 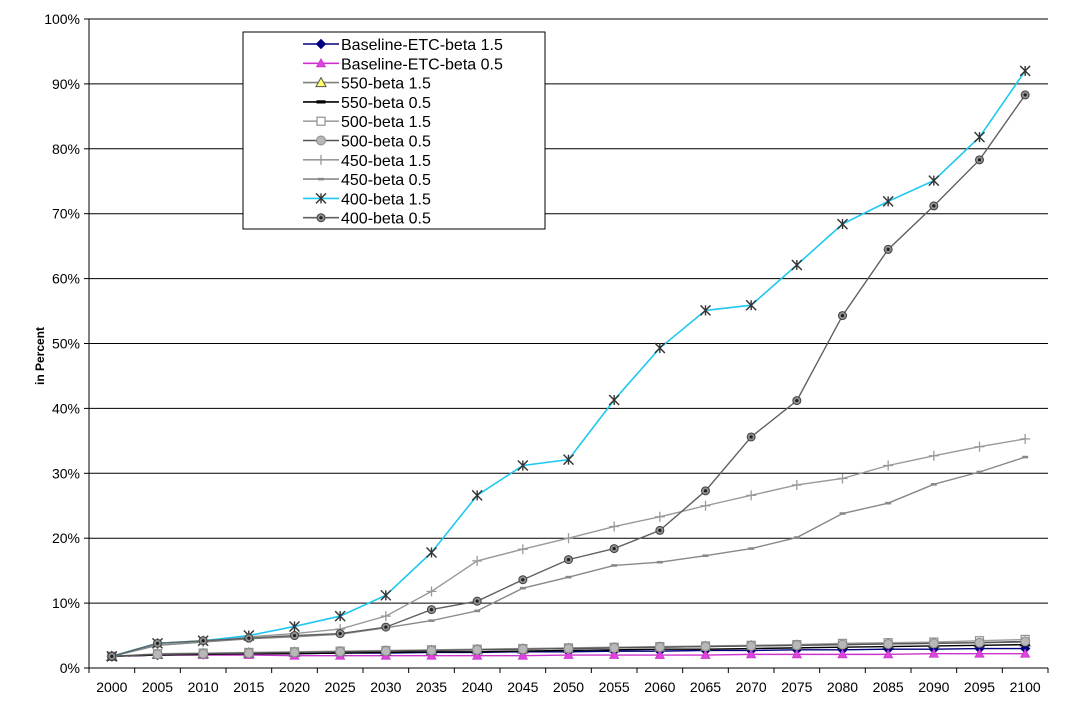 I want to click on y-tick-label: 70%, so click(x=66, y=214).